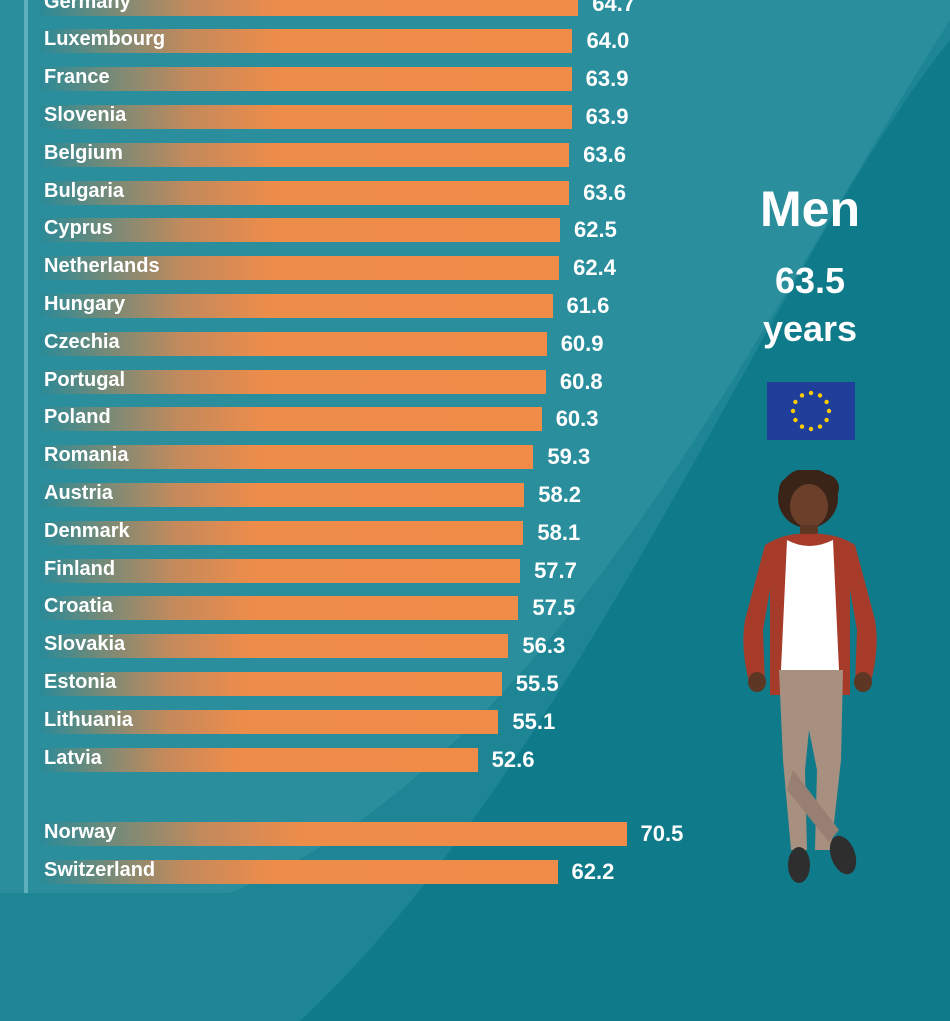  What do you see at coordinates (554, 607) in the screenshot?
I see `value-label: 57.5` at bounding box center [554, 607].